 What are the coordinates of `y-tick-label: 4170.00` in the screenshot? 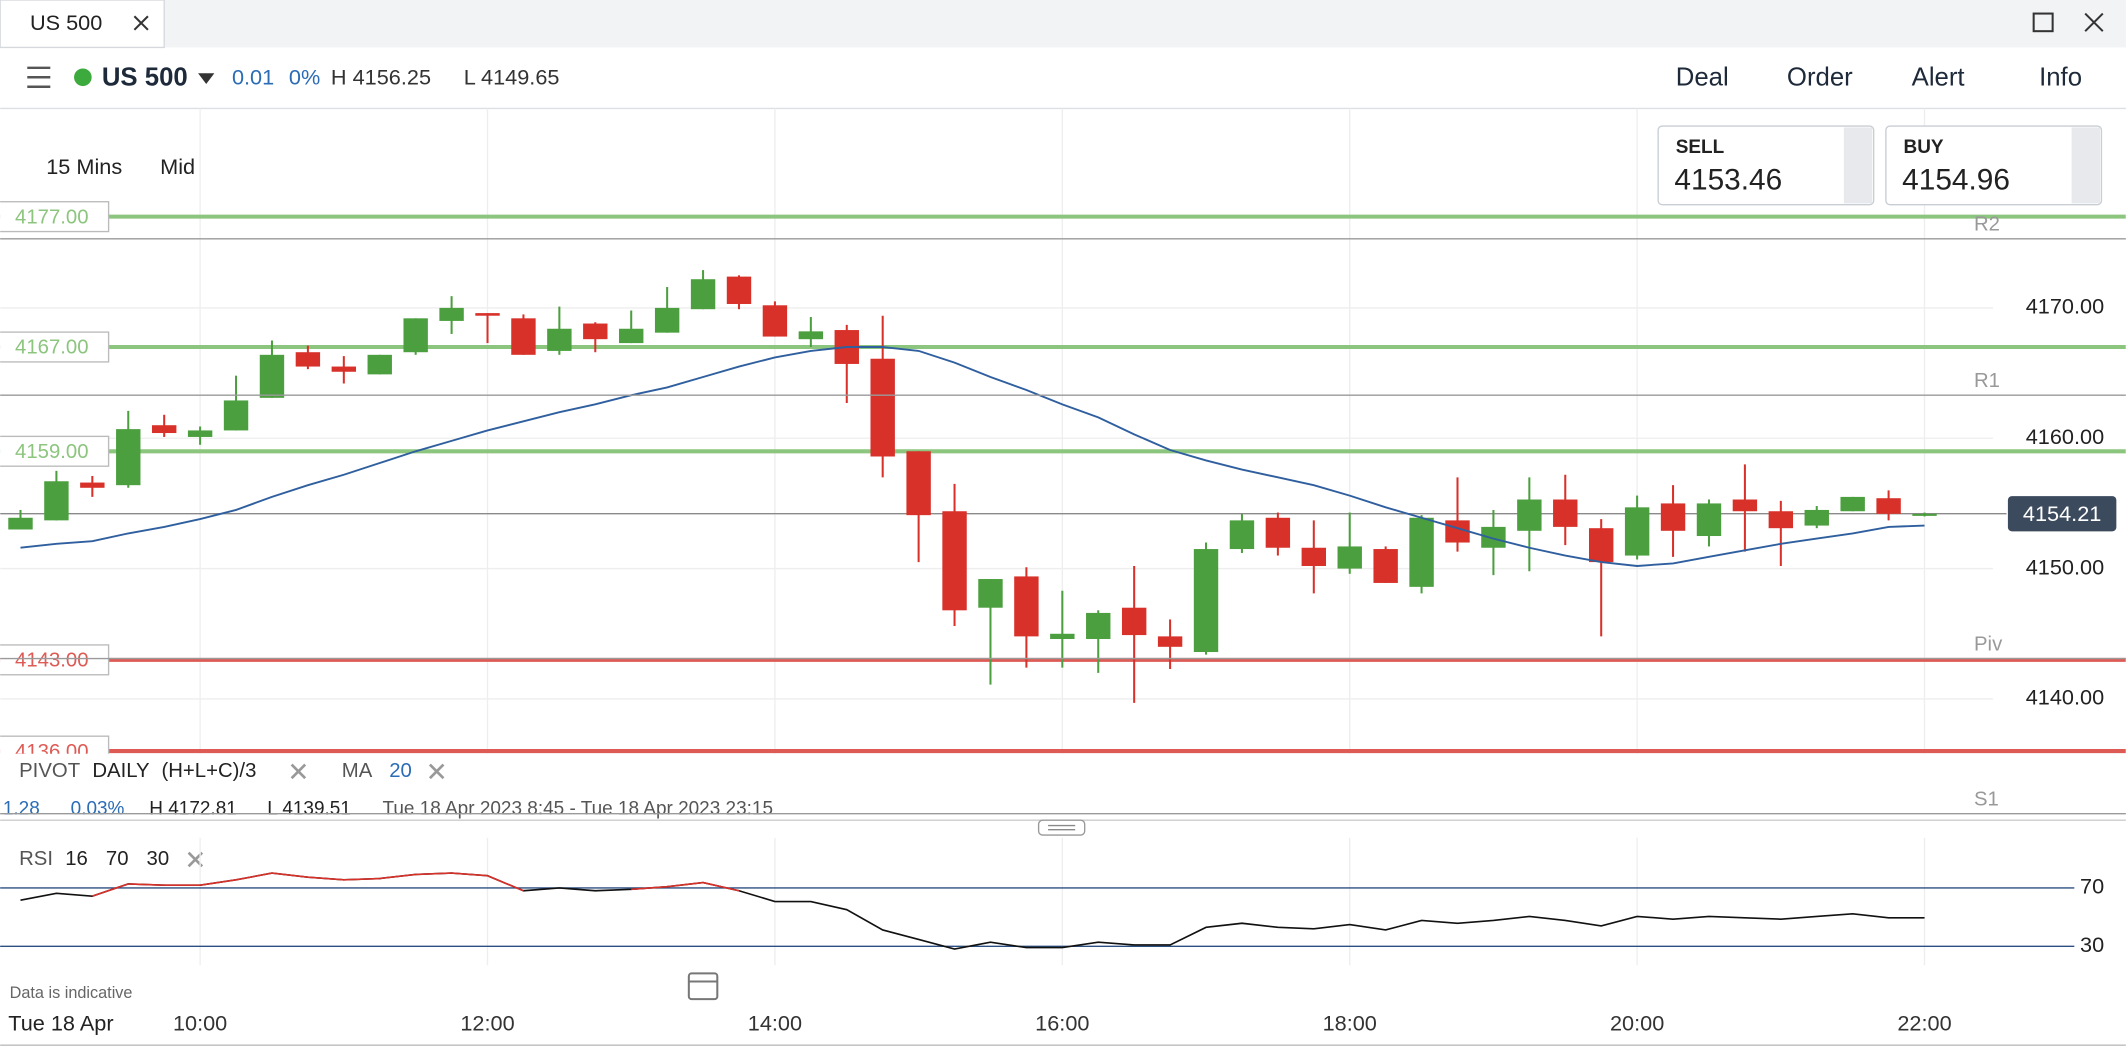 It's located at (2065, 306).